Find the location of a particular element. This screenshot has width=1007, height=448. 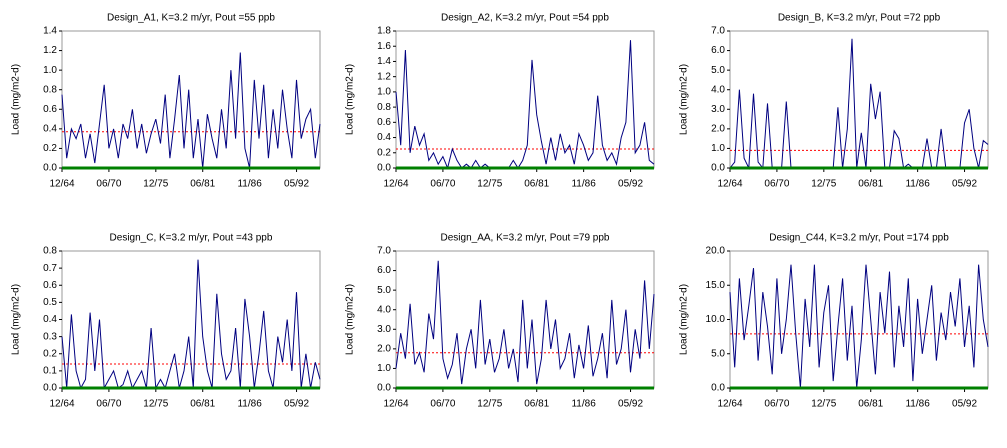

y-tick-label: 15.0 is located at coordinates (716, 285).